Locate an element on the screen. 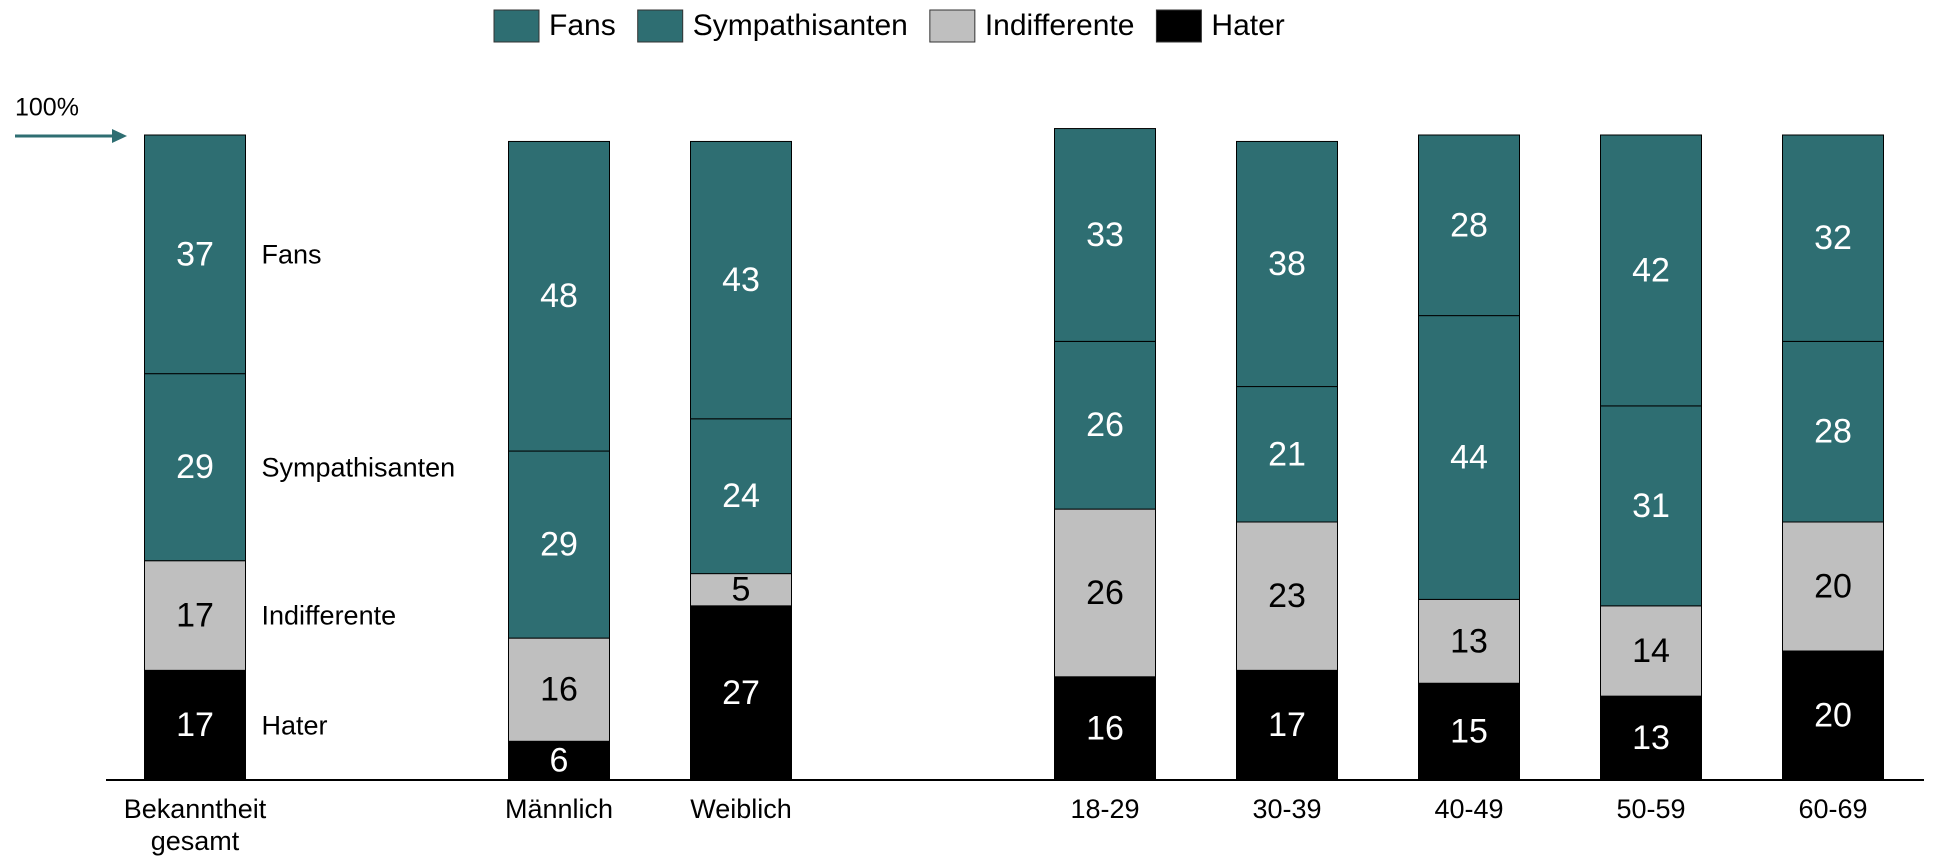  data-label: 24 is located at coordinates (741, 496).